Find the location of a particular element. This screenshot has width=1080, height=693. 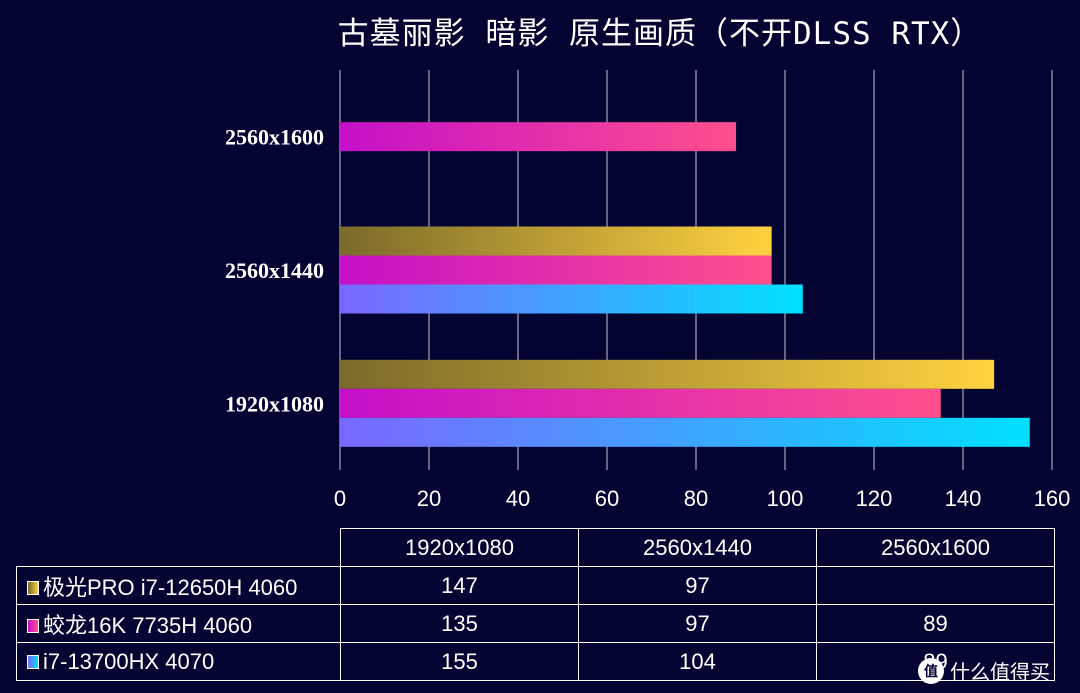

table-header-row: 1920x1080 2560x1440 2560x1600 is located at coordinates (535, 547).